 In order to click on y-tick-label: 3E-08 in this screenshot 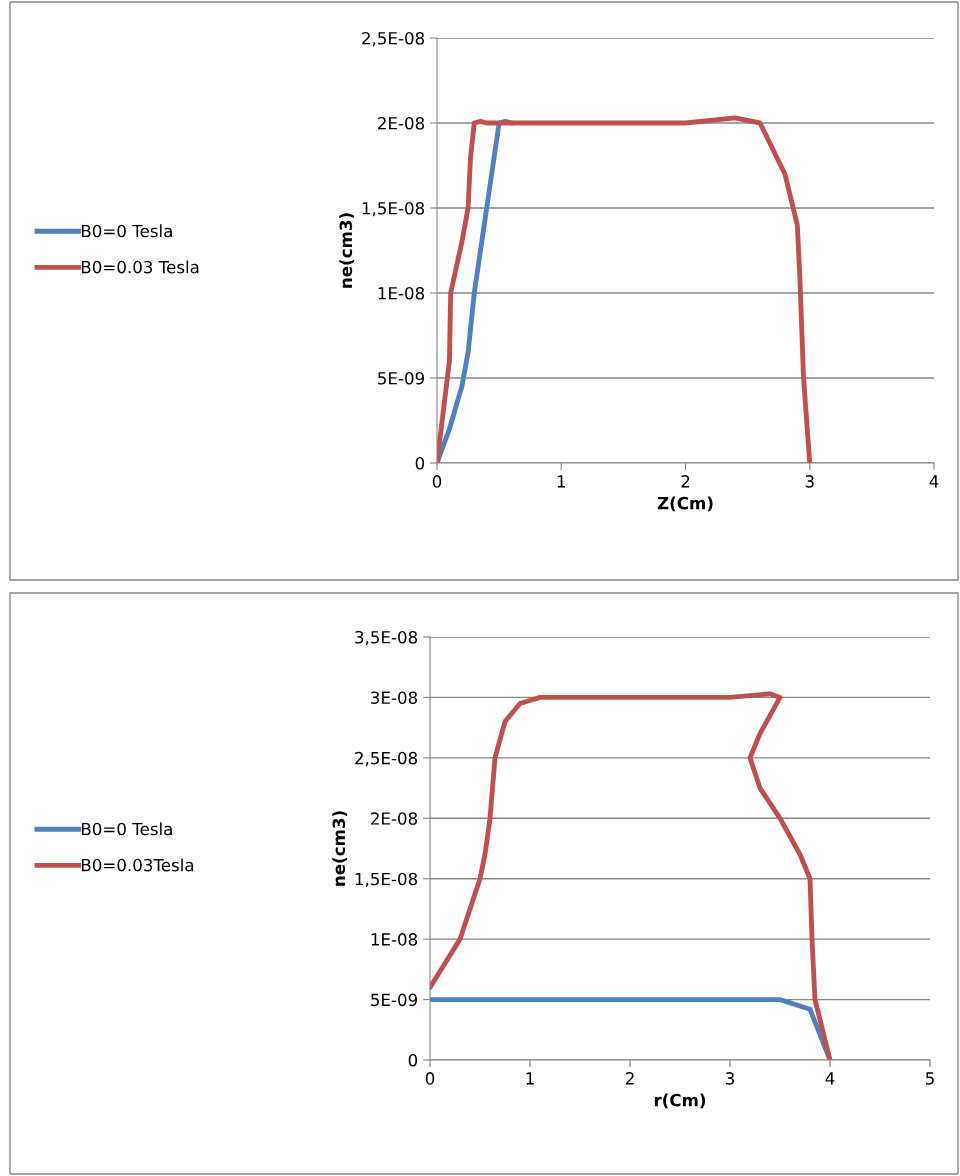, I will do `click(394, 697)`.